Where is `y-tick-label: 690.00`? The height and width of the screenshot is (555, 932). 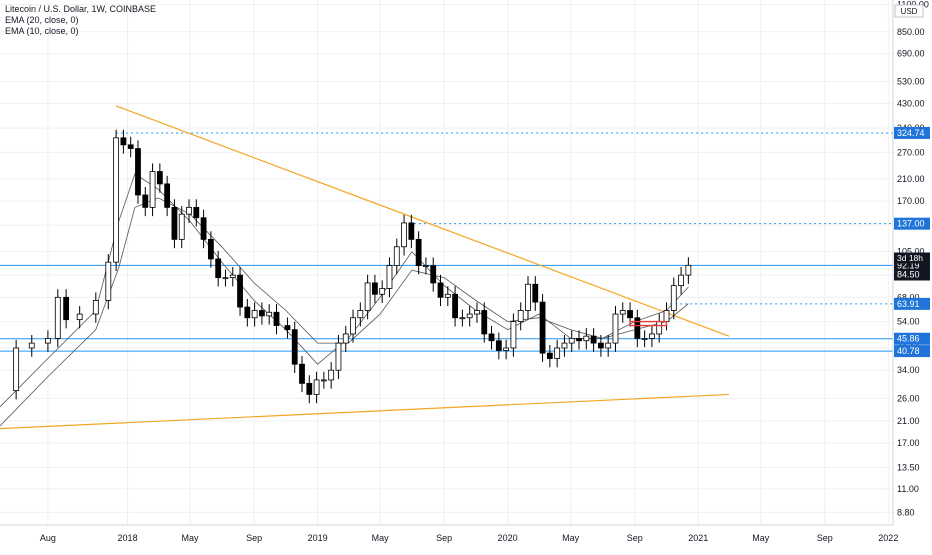 y-tick-label: 690.00 is located at coordinates (911, 54).